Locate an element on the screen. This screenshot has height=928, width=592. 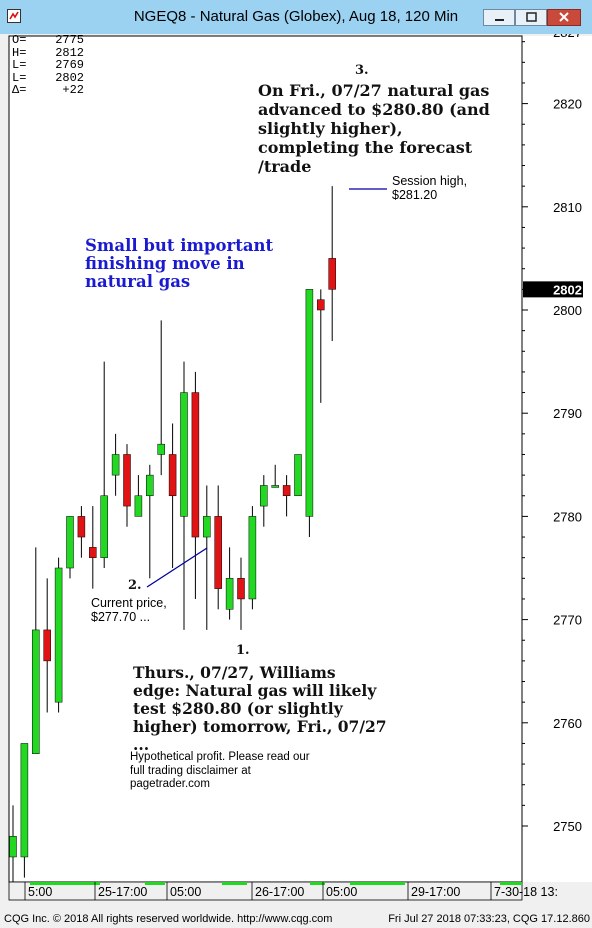
annotation-1-number: 1. is located at coordinates (243, 650).